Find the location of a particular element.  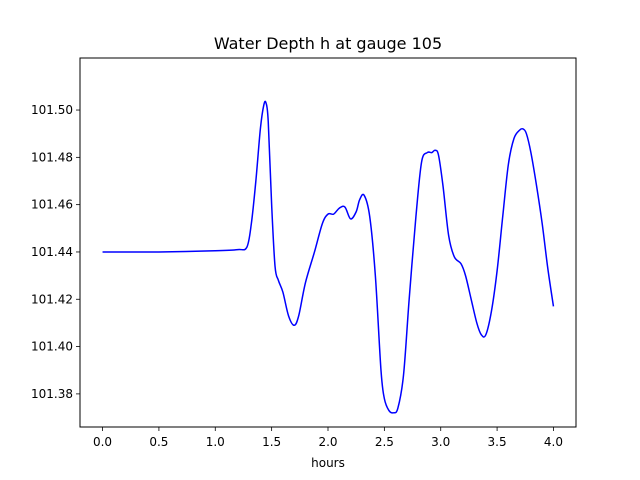

x-axis-ticks: 0.0 0.5 1.0 1.5 2.0 2.5 3.0 3.5 4.0 is located at coordinates (328, 438).